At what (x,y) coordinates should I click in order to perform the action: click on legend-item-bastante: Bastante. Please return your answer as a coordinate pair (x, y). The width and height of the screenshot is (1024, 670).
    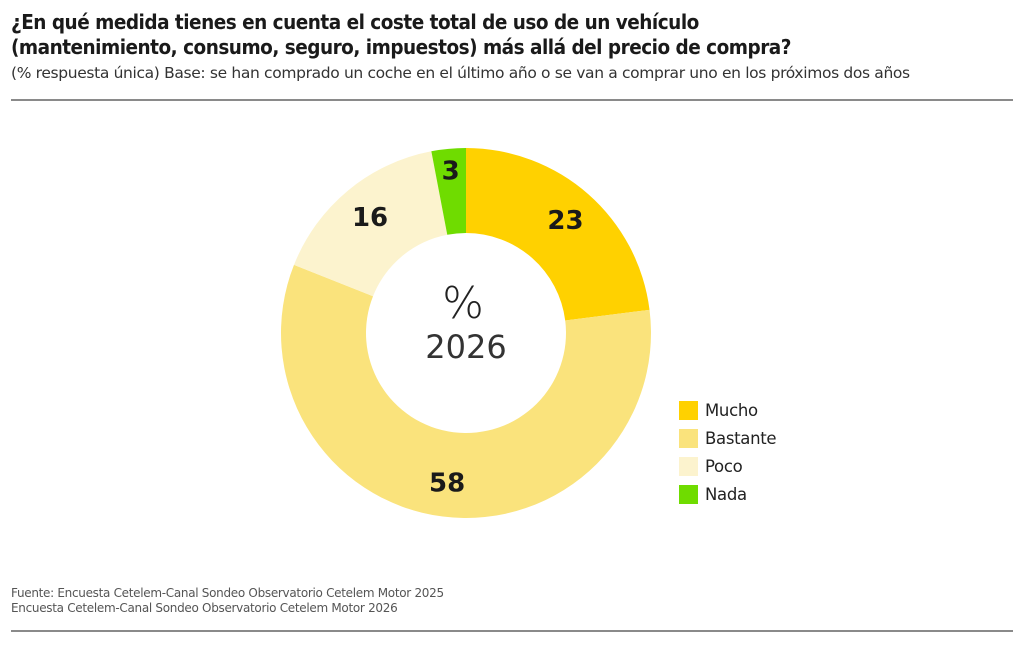
    Looking at the image, I should click on (728, 438).